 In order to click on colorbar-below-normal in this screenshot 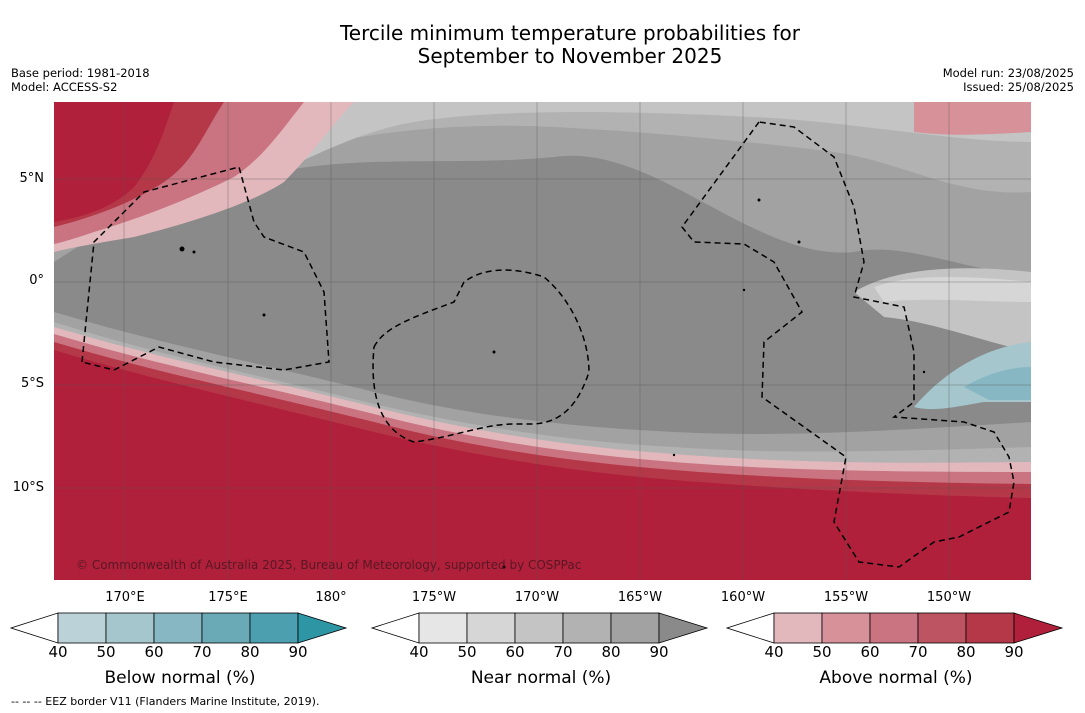, I will do `click(179, 628)`.